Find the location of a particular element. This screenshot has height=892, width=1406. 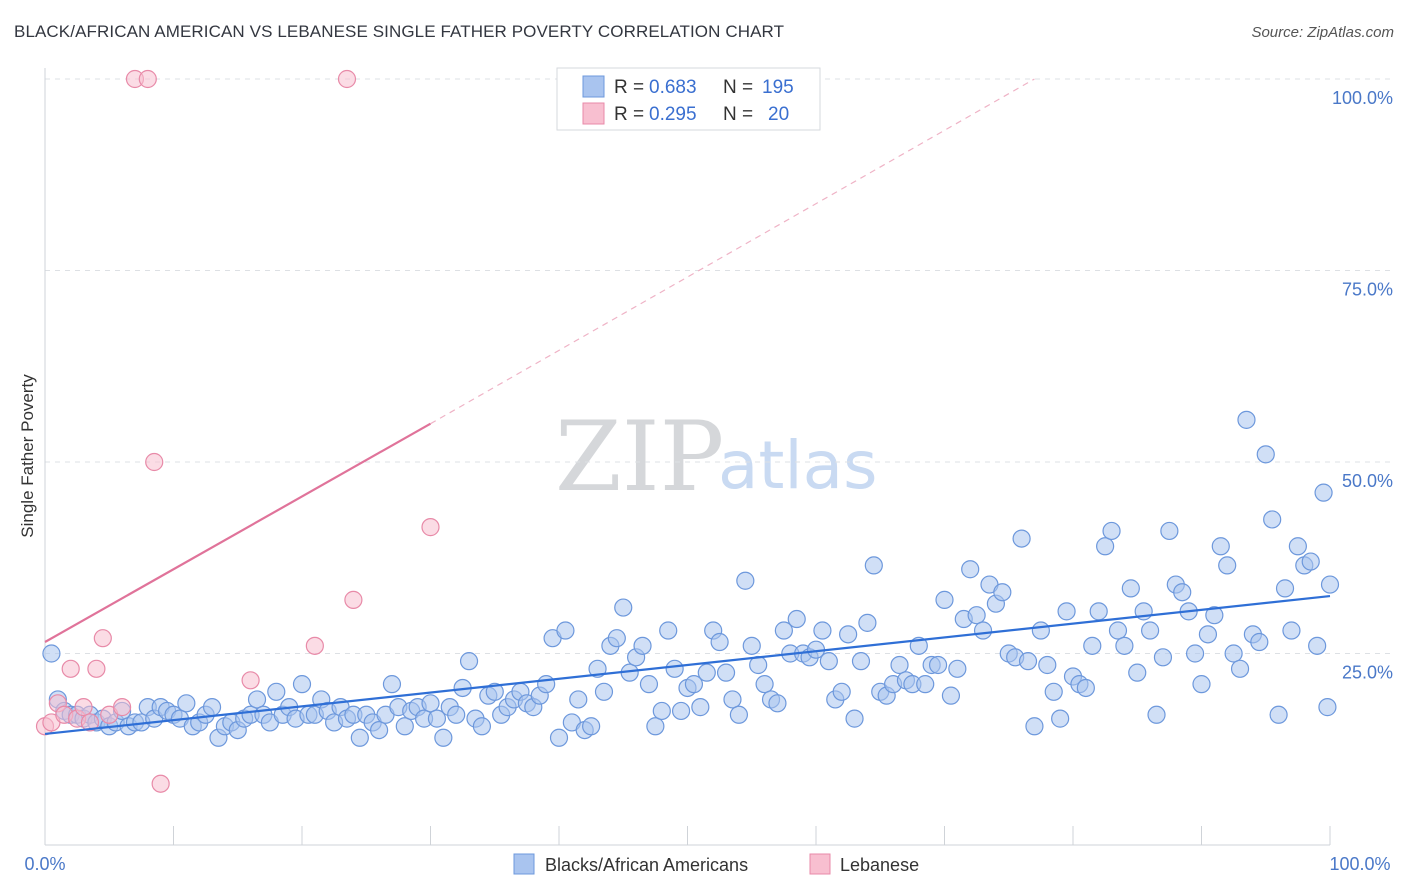

legend-r-value-1: 0.683 is located at coordinates (673, 87).